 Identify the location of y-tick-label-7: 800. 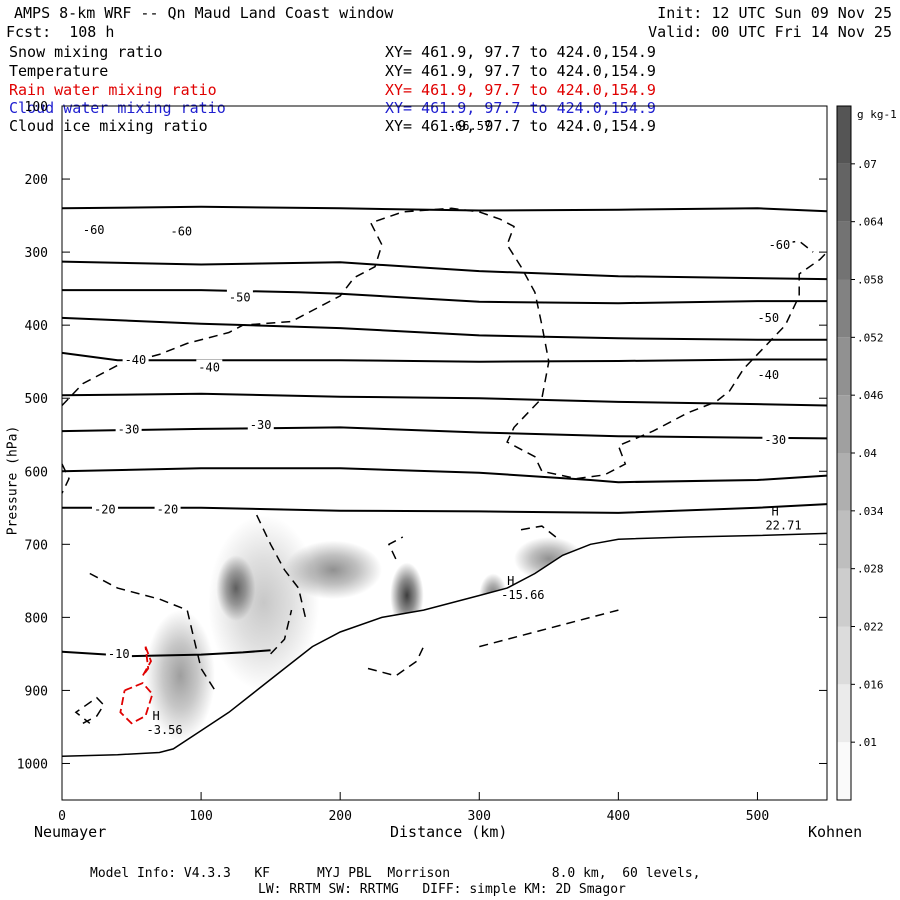
(36, 618).